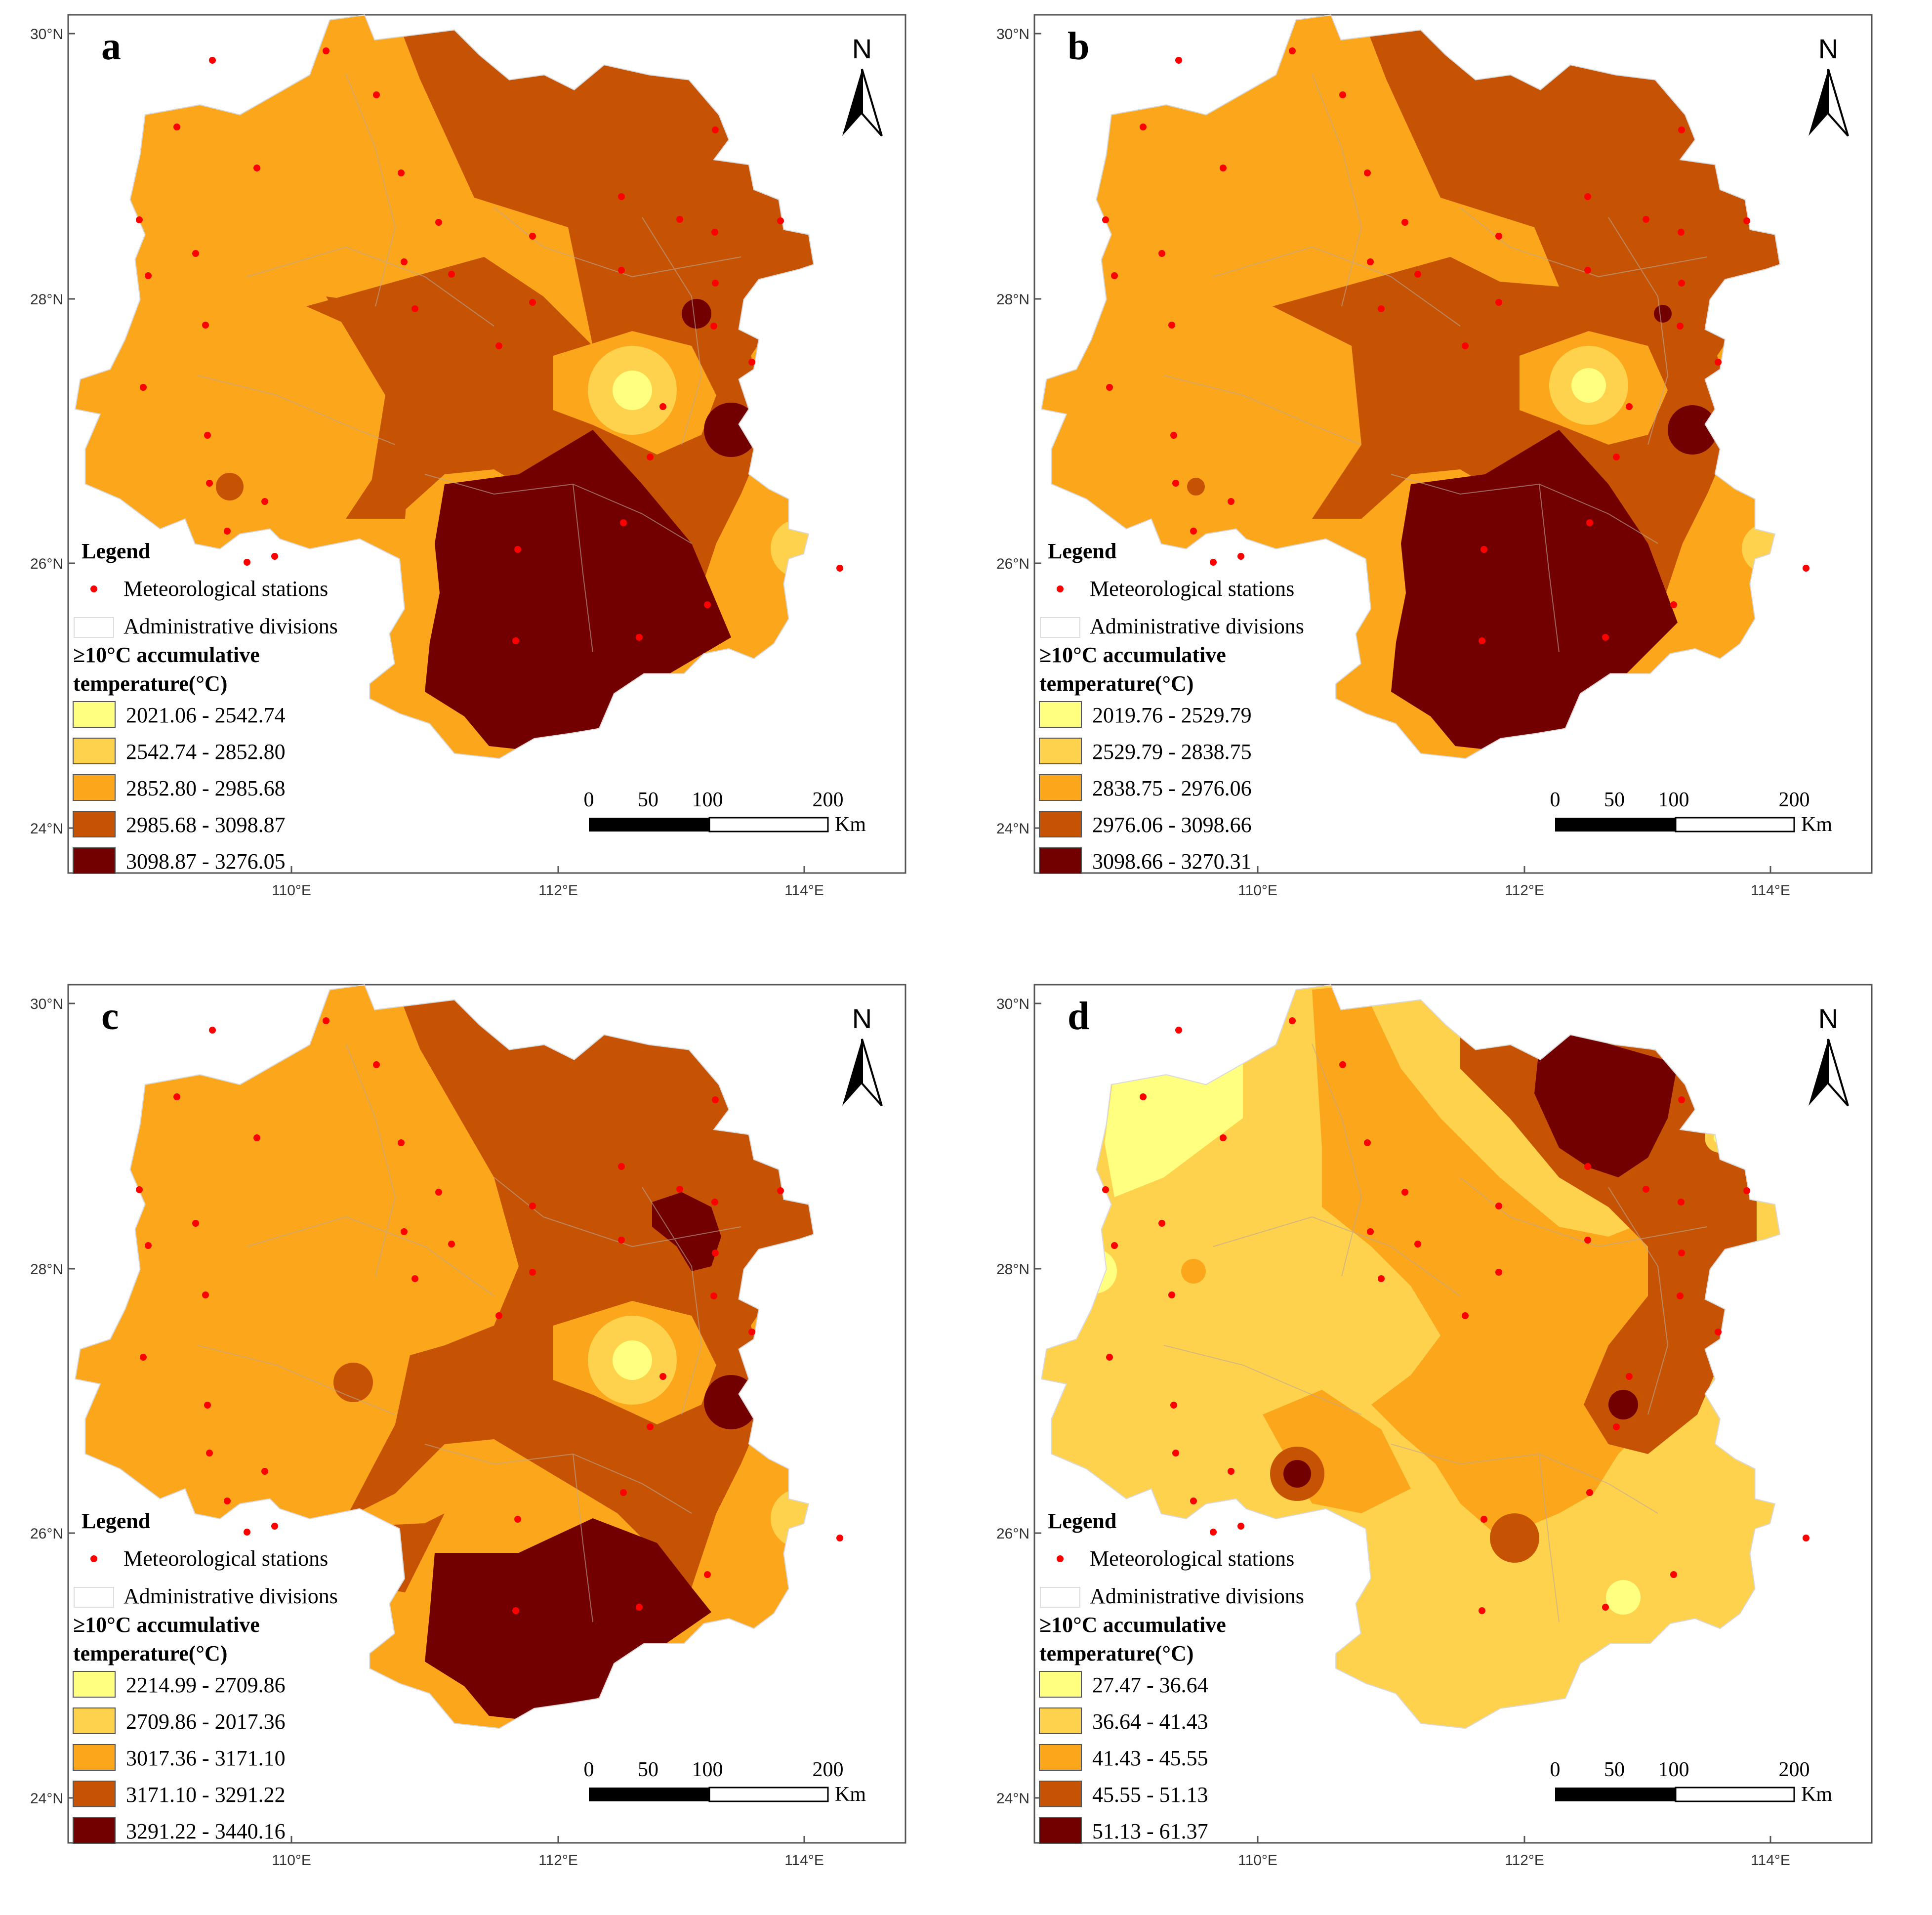 This screenshot has height=1915, width=1932. Describe the element at coordinates (110, 1016) in the screenshot. I see `panel-letter: c` at that location.